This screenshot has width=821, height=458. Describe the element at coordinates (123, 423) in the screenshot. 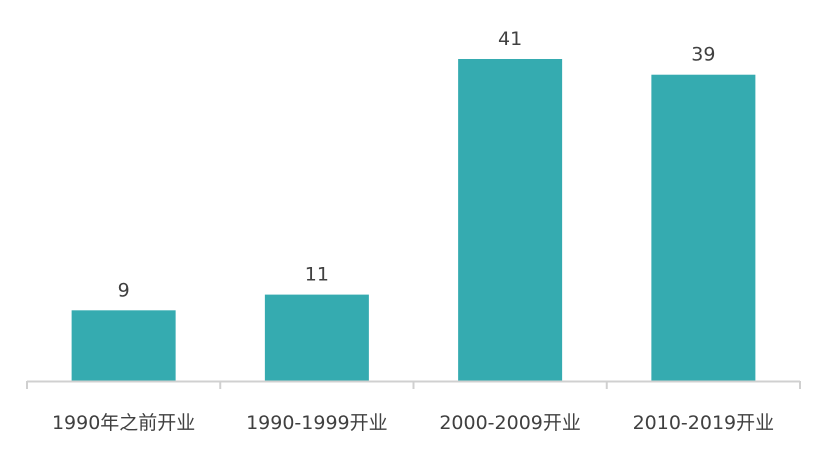

I see `x-tick-label: 1990年之前开业` at that location.